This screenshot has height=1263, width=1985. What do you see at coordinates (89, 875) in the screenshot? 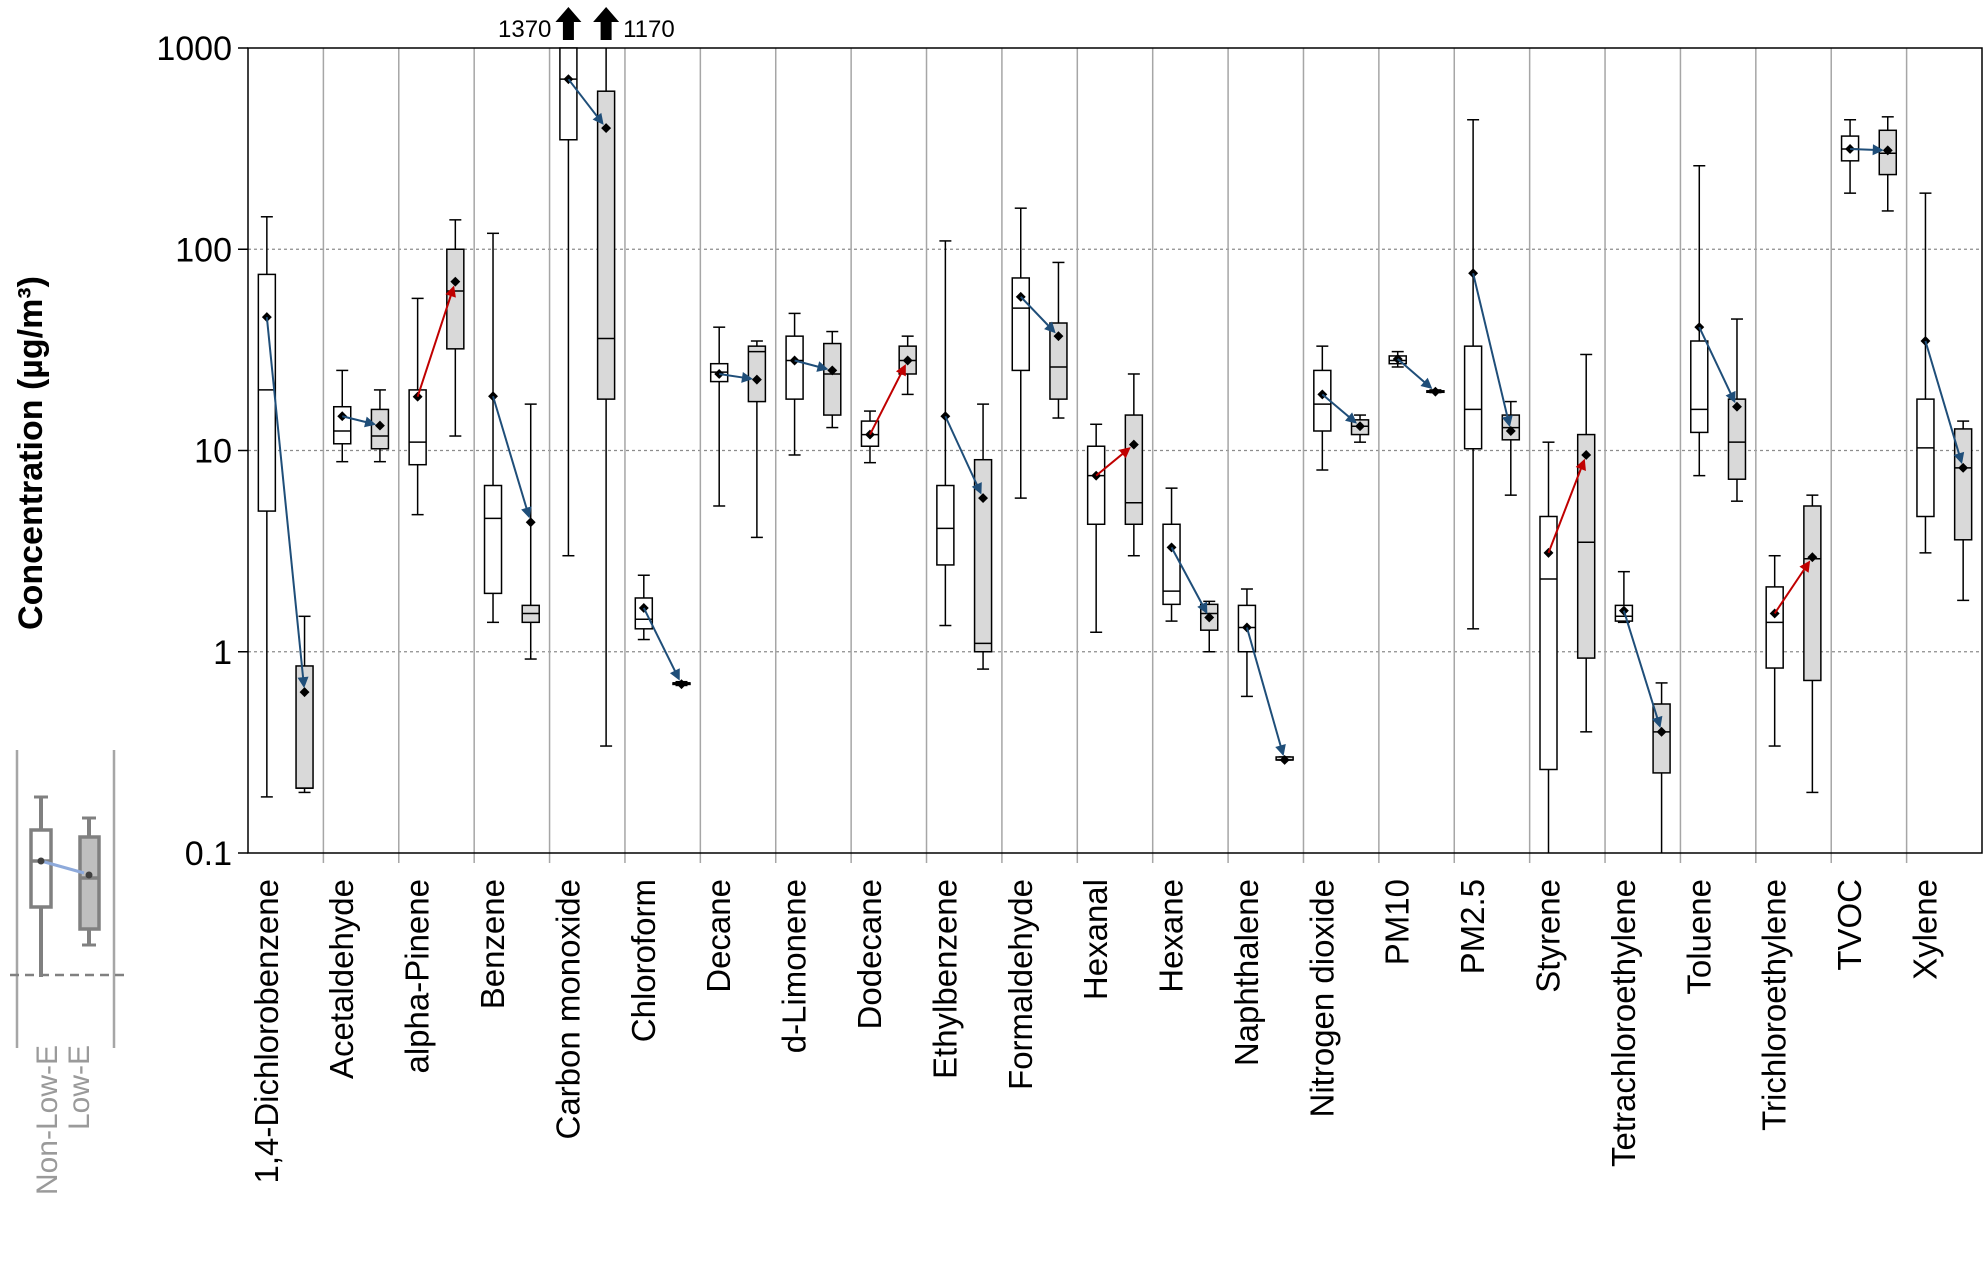
I see `legend-mean-low-e` at bounding box center [89, 875].